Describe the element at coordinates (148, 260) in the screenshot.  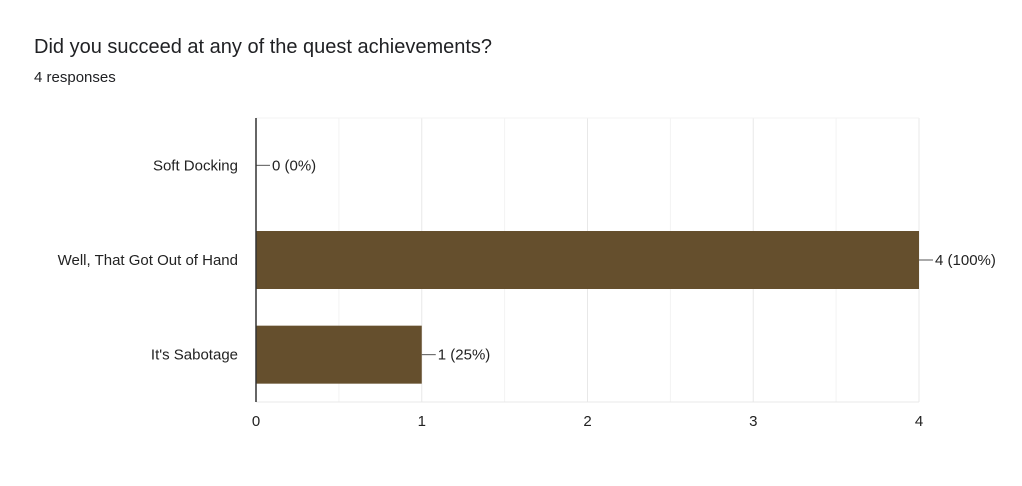
I see `category-label: Well, That Got Out of Hand` at that location.